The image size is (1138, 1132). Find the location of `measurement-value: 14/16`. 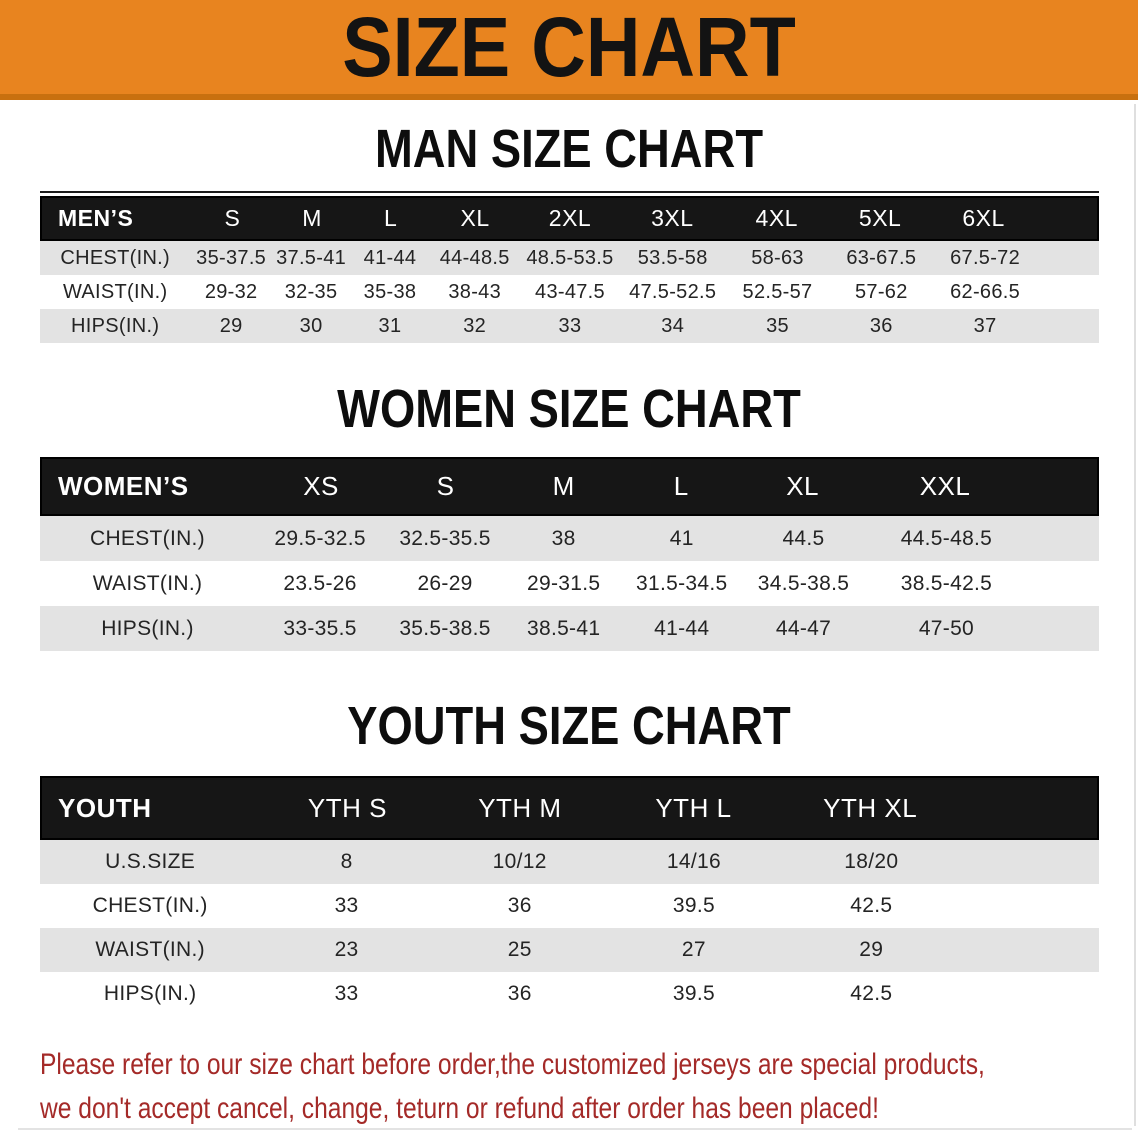

measurement-value: 14/16 is located at coordinates (693, 861).